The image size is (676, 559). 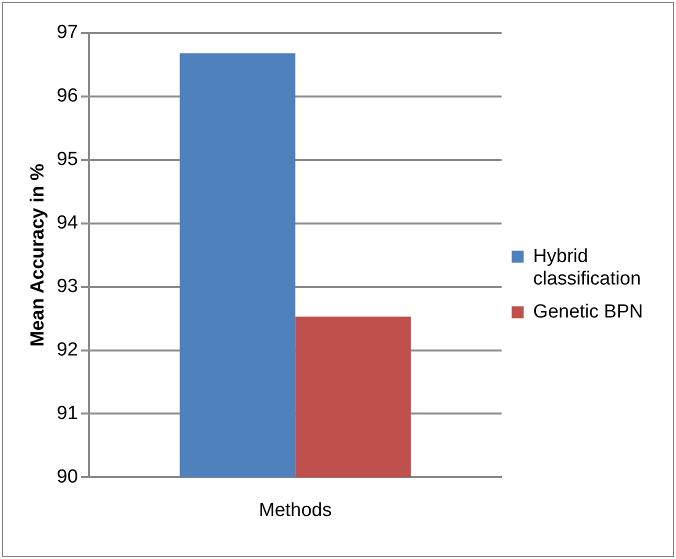 I want to click on y-tick-label: 92, so click(x=67, y=350).